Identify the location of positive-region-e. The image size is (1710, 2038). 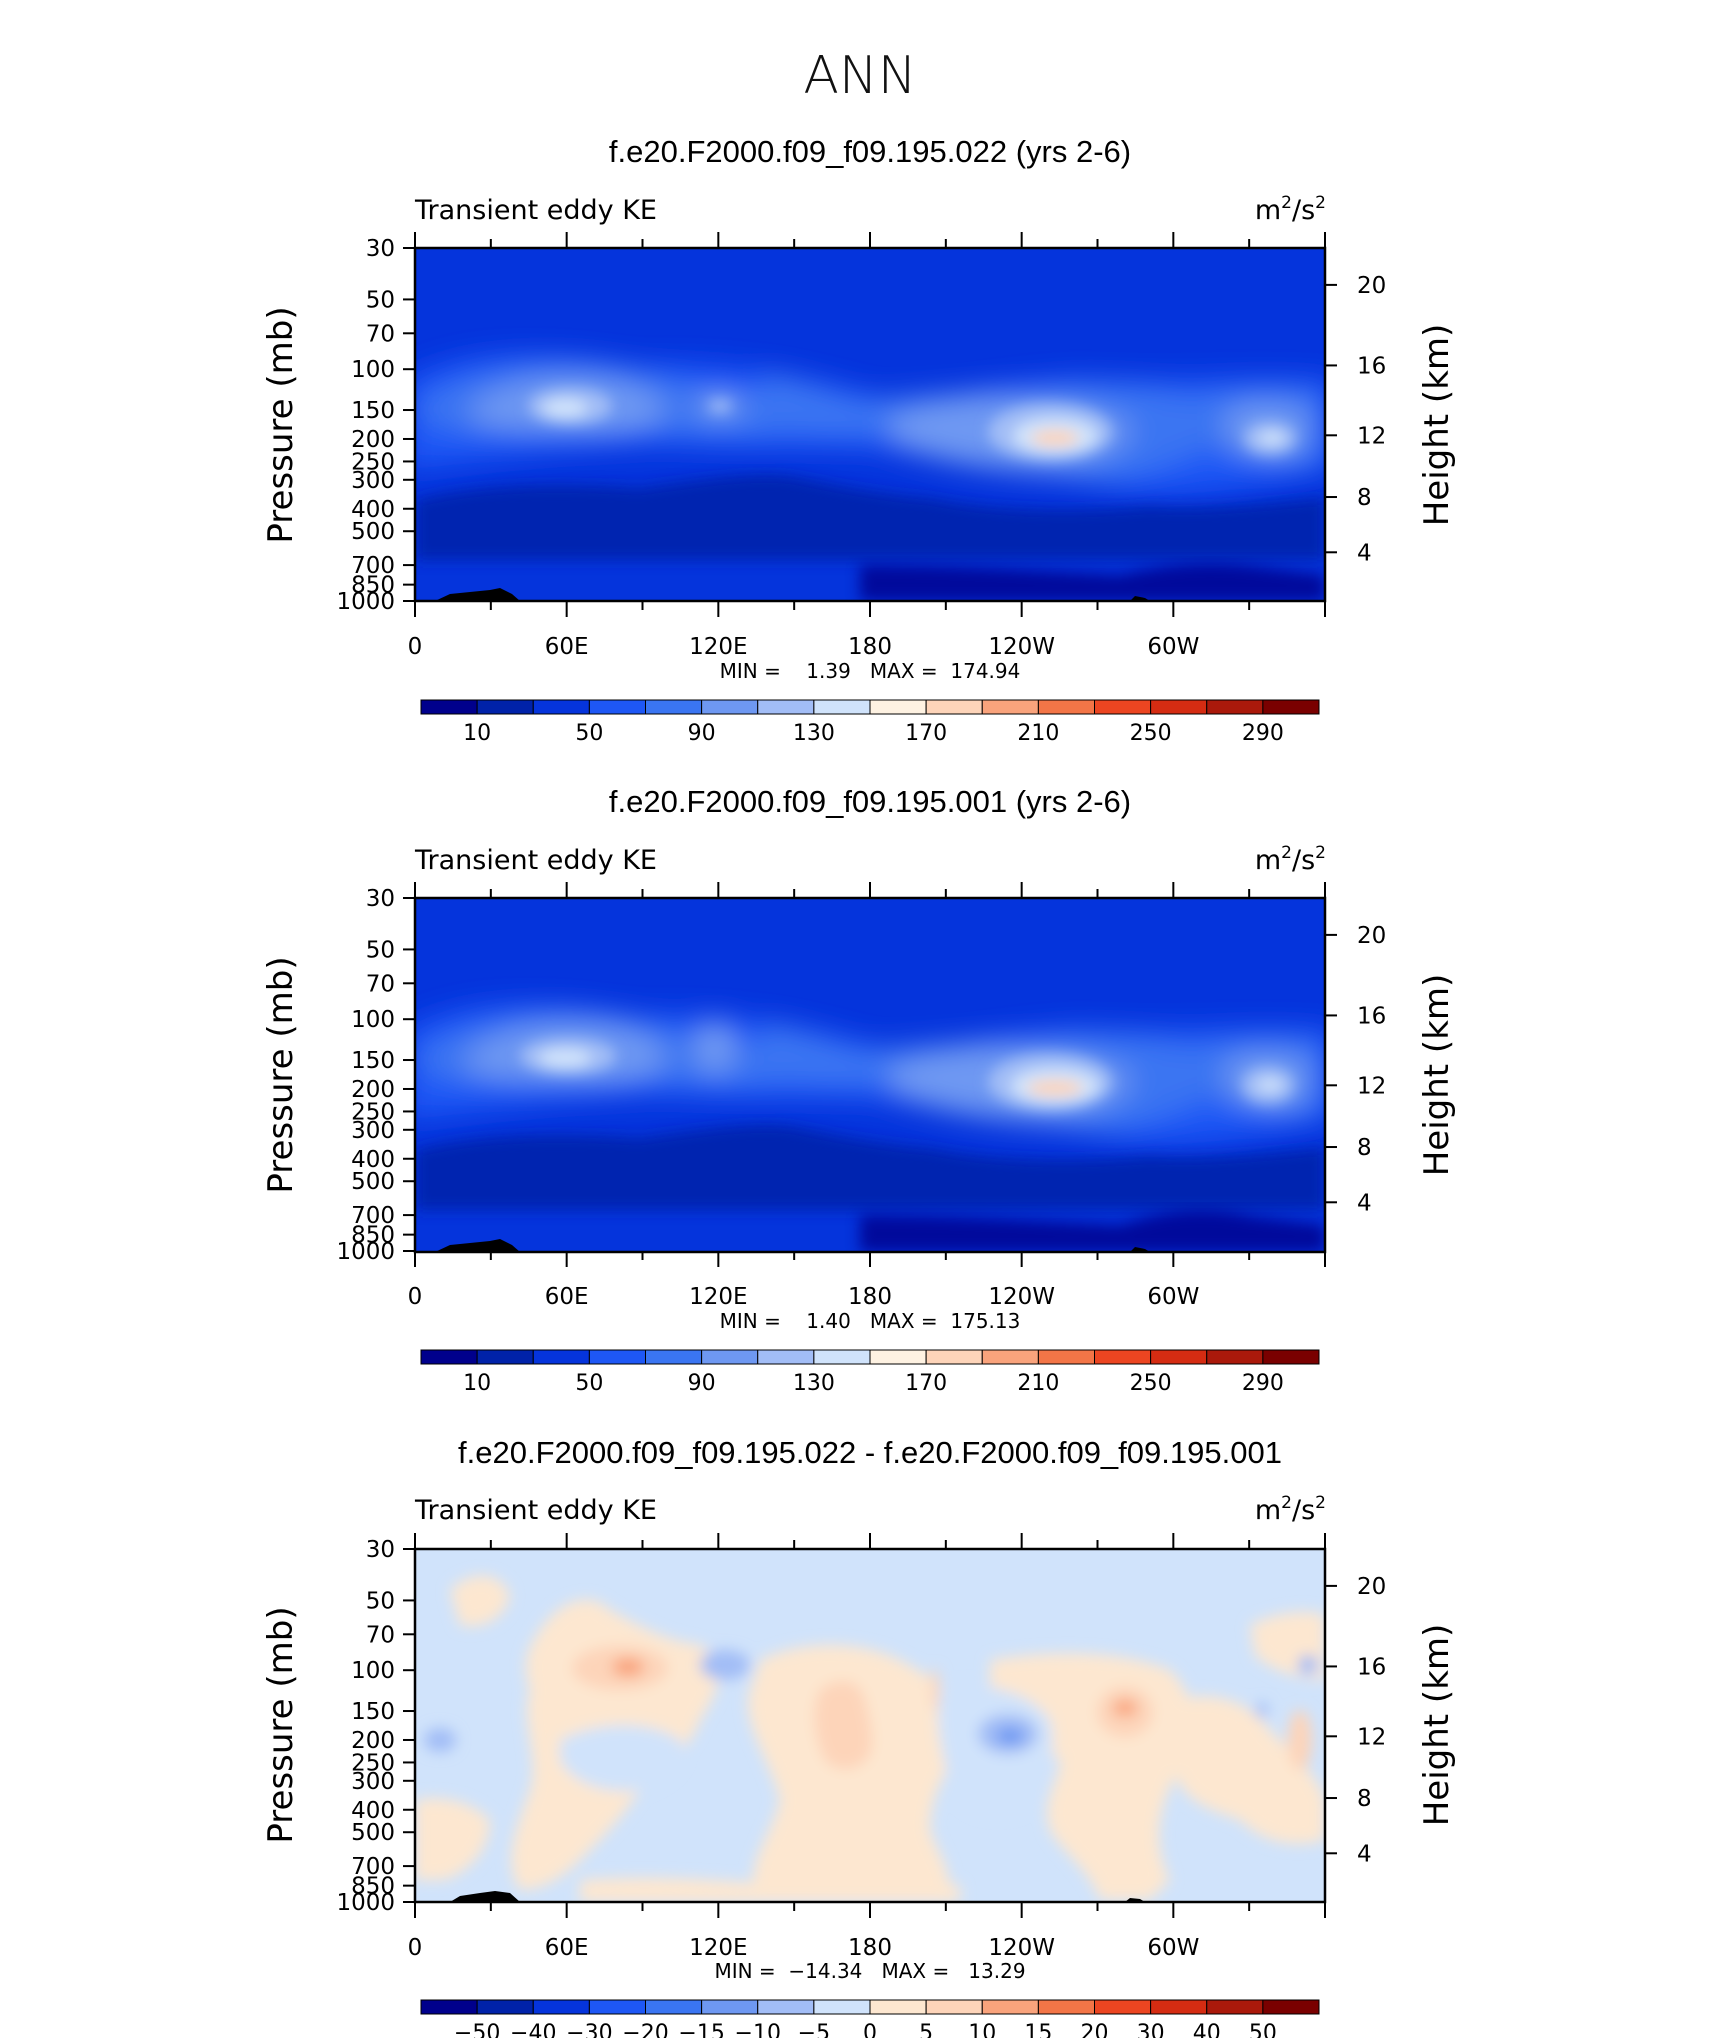
(480, 1601).